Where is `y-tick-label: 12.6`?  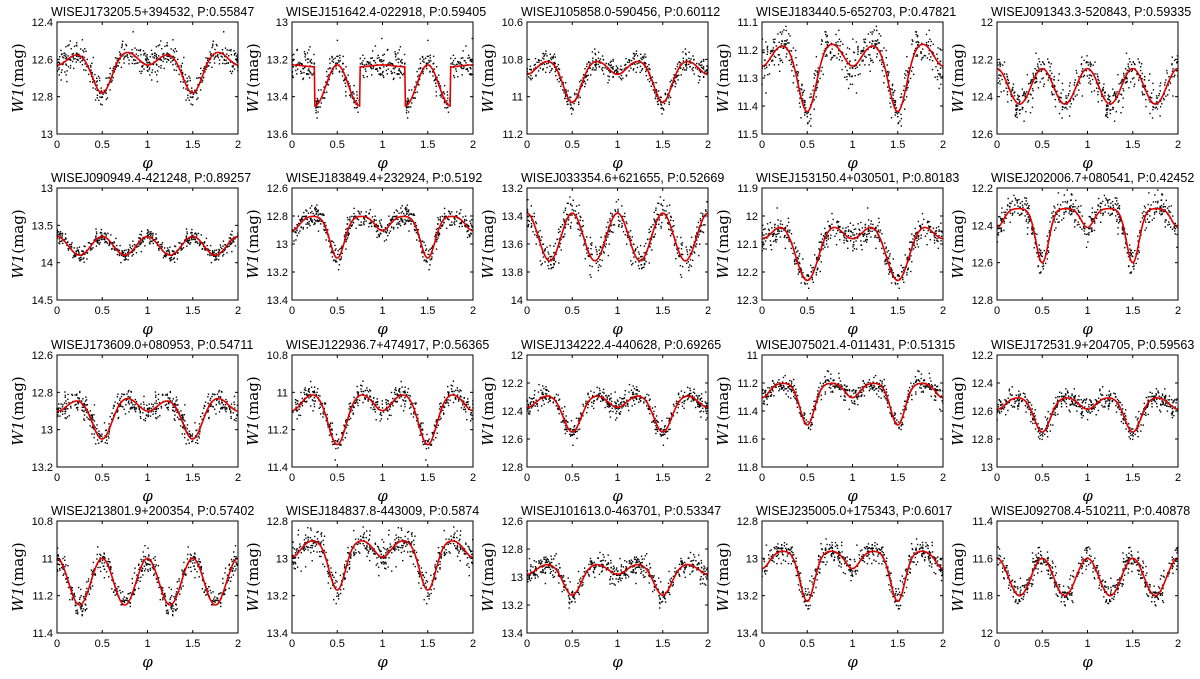
y-tick-label: 12.6 is located at coordinates (42, 60).